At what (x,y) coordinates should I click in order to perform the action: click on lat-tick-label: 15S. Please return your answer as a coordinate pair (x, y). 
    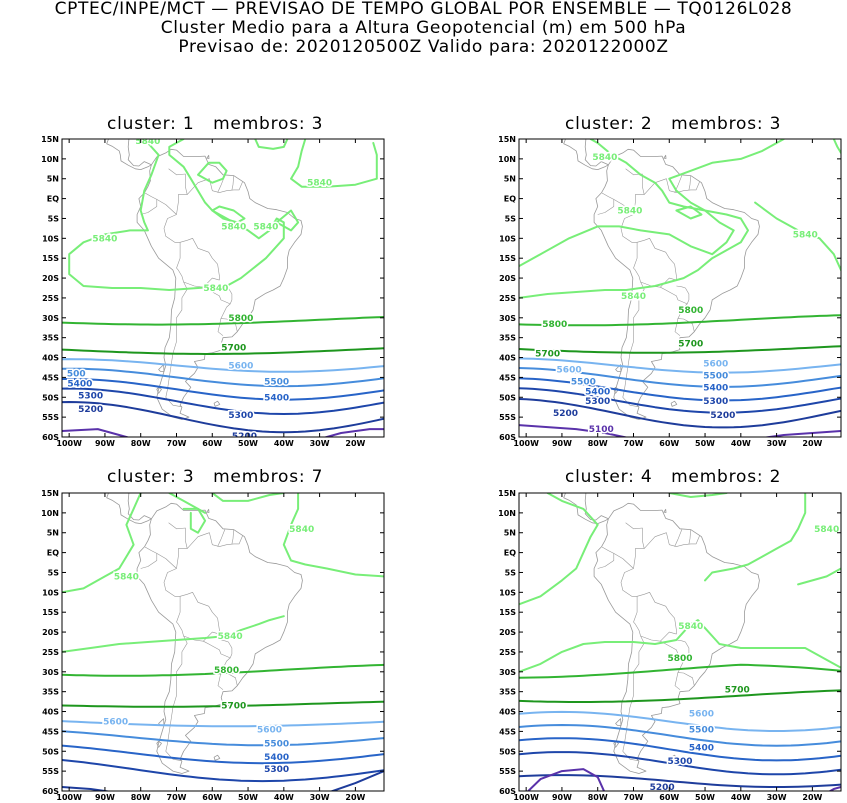
    Looking at the image, I should click on (507, 258).